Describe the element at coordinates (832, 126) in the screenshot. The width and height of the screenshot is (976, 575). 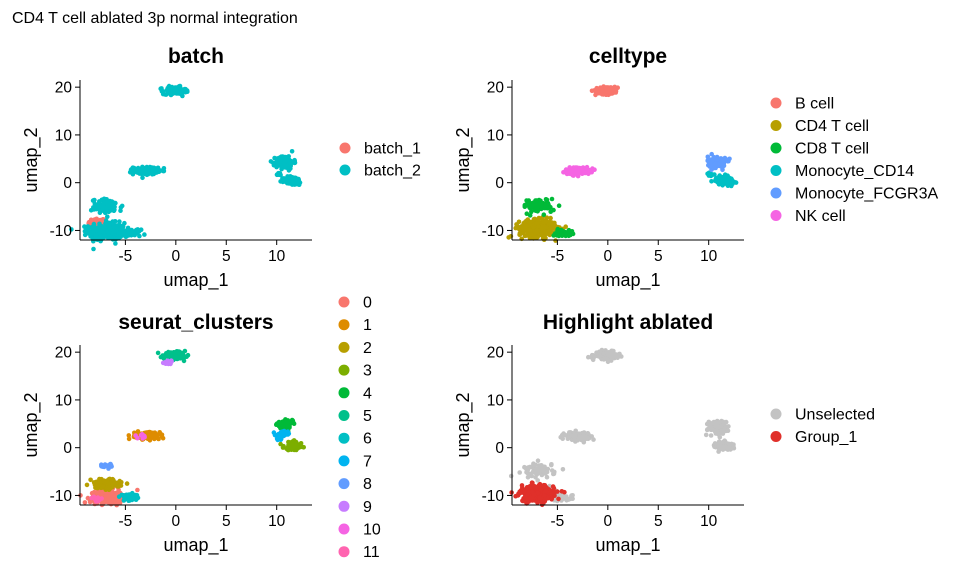
I see `legend-label: CD4 T cell` at that location.